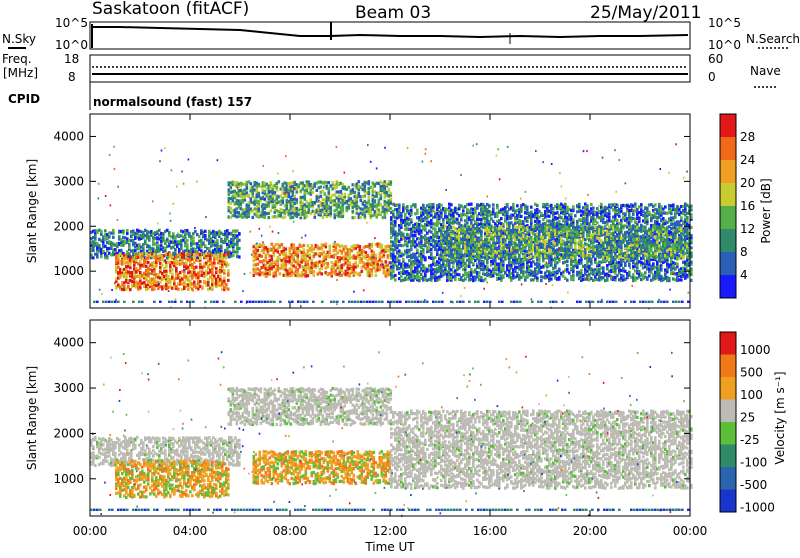  Describe the element at coordinates (71, 59) in the screenshot. I see `freq-left-tick-top: 18` at that location.